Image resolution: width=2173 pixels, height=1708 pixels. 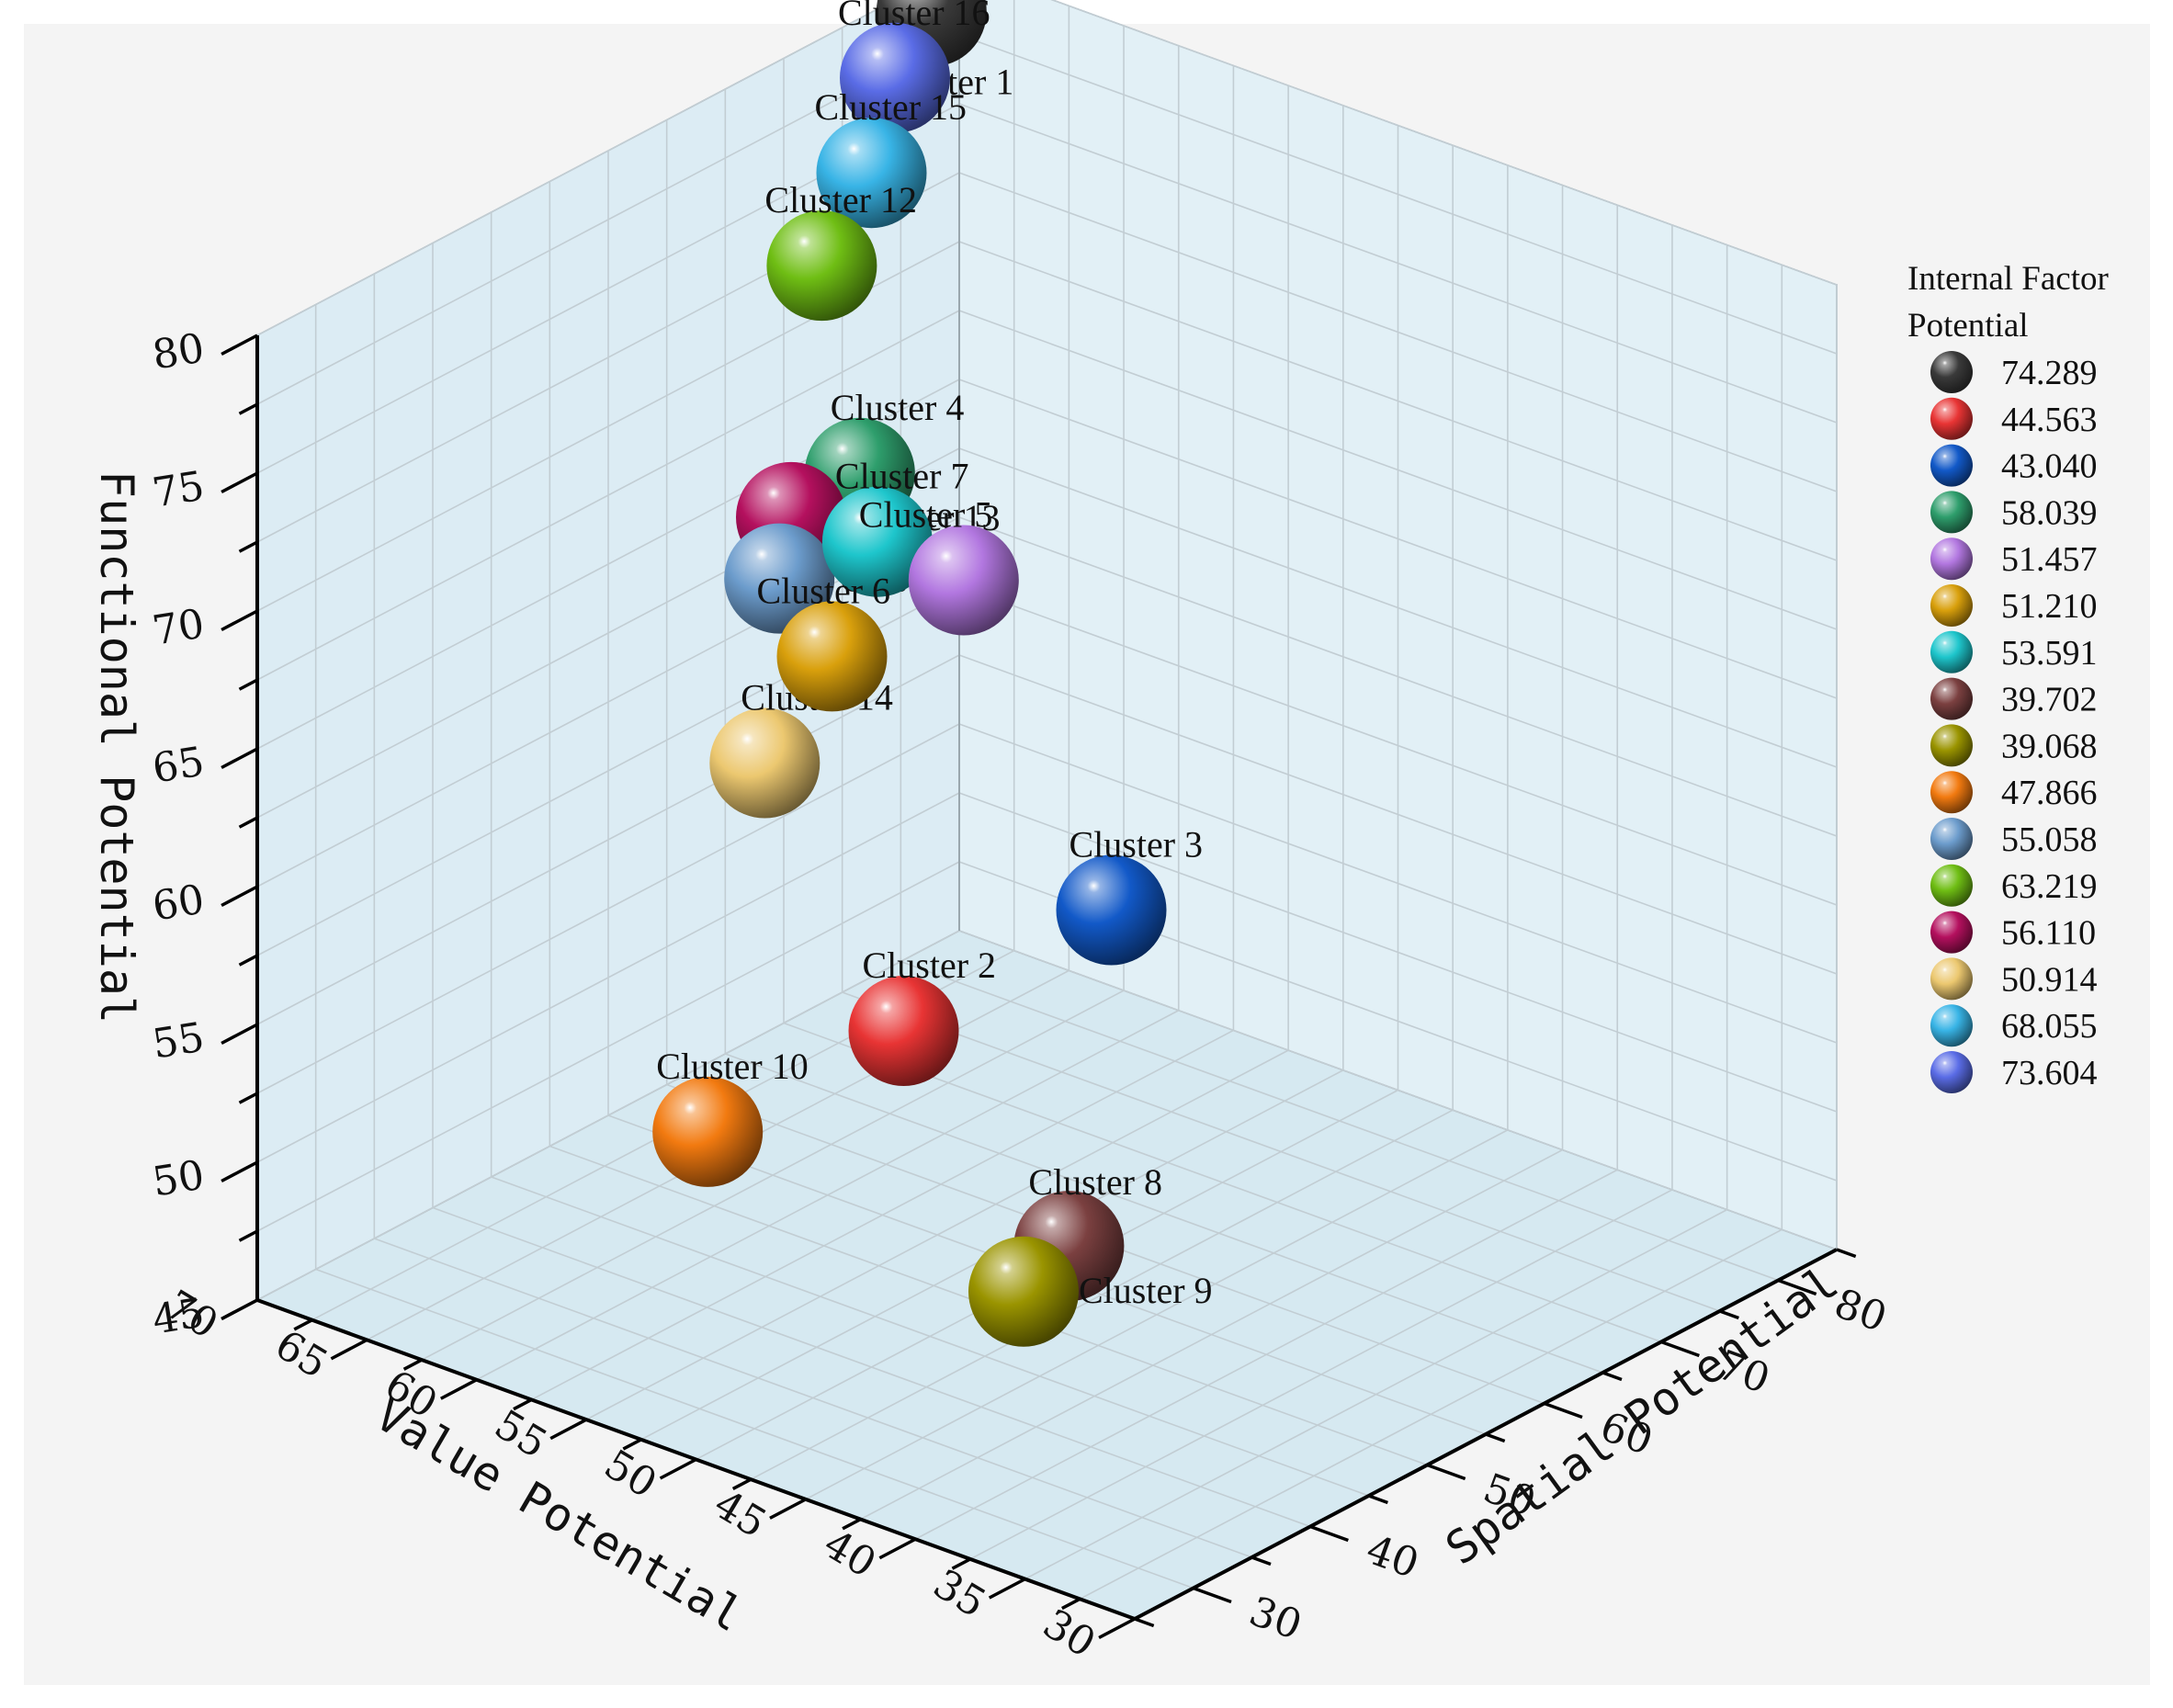 What do you see at coordinates (2048, 933) in the screenshot?
I see `legend-value: 56.110` at bounding box center [2048, 933].